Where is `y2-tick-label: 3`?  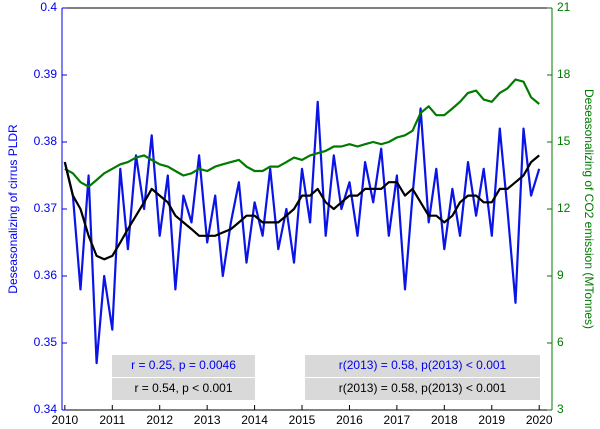
y2-tick-label: 3 is located at coordinates (560, 409).